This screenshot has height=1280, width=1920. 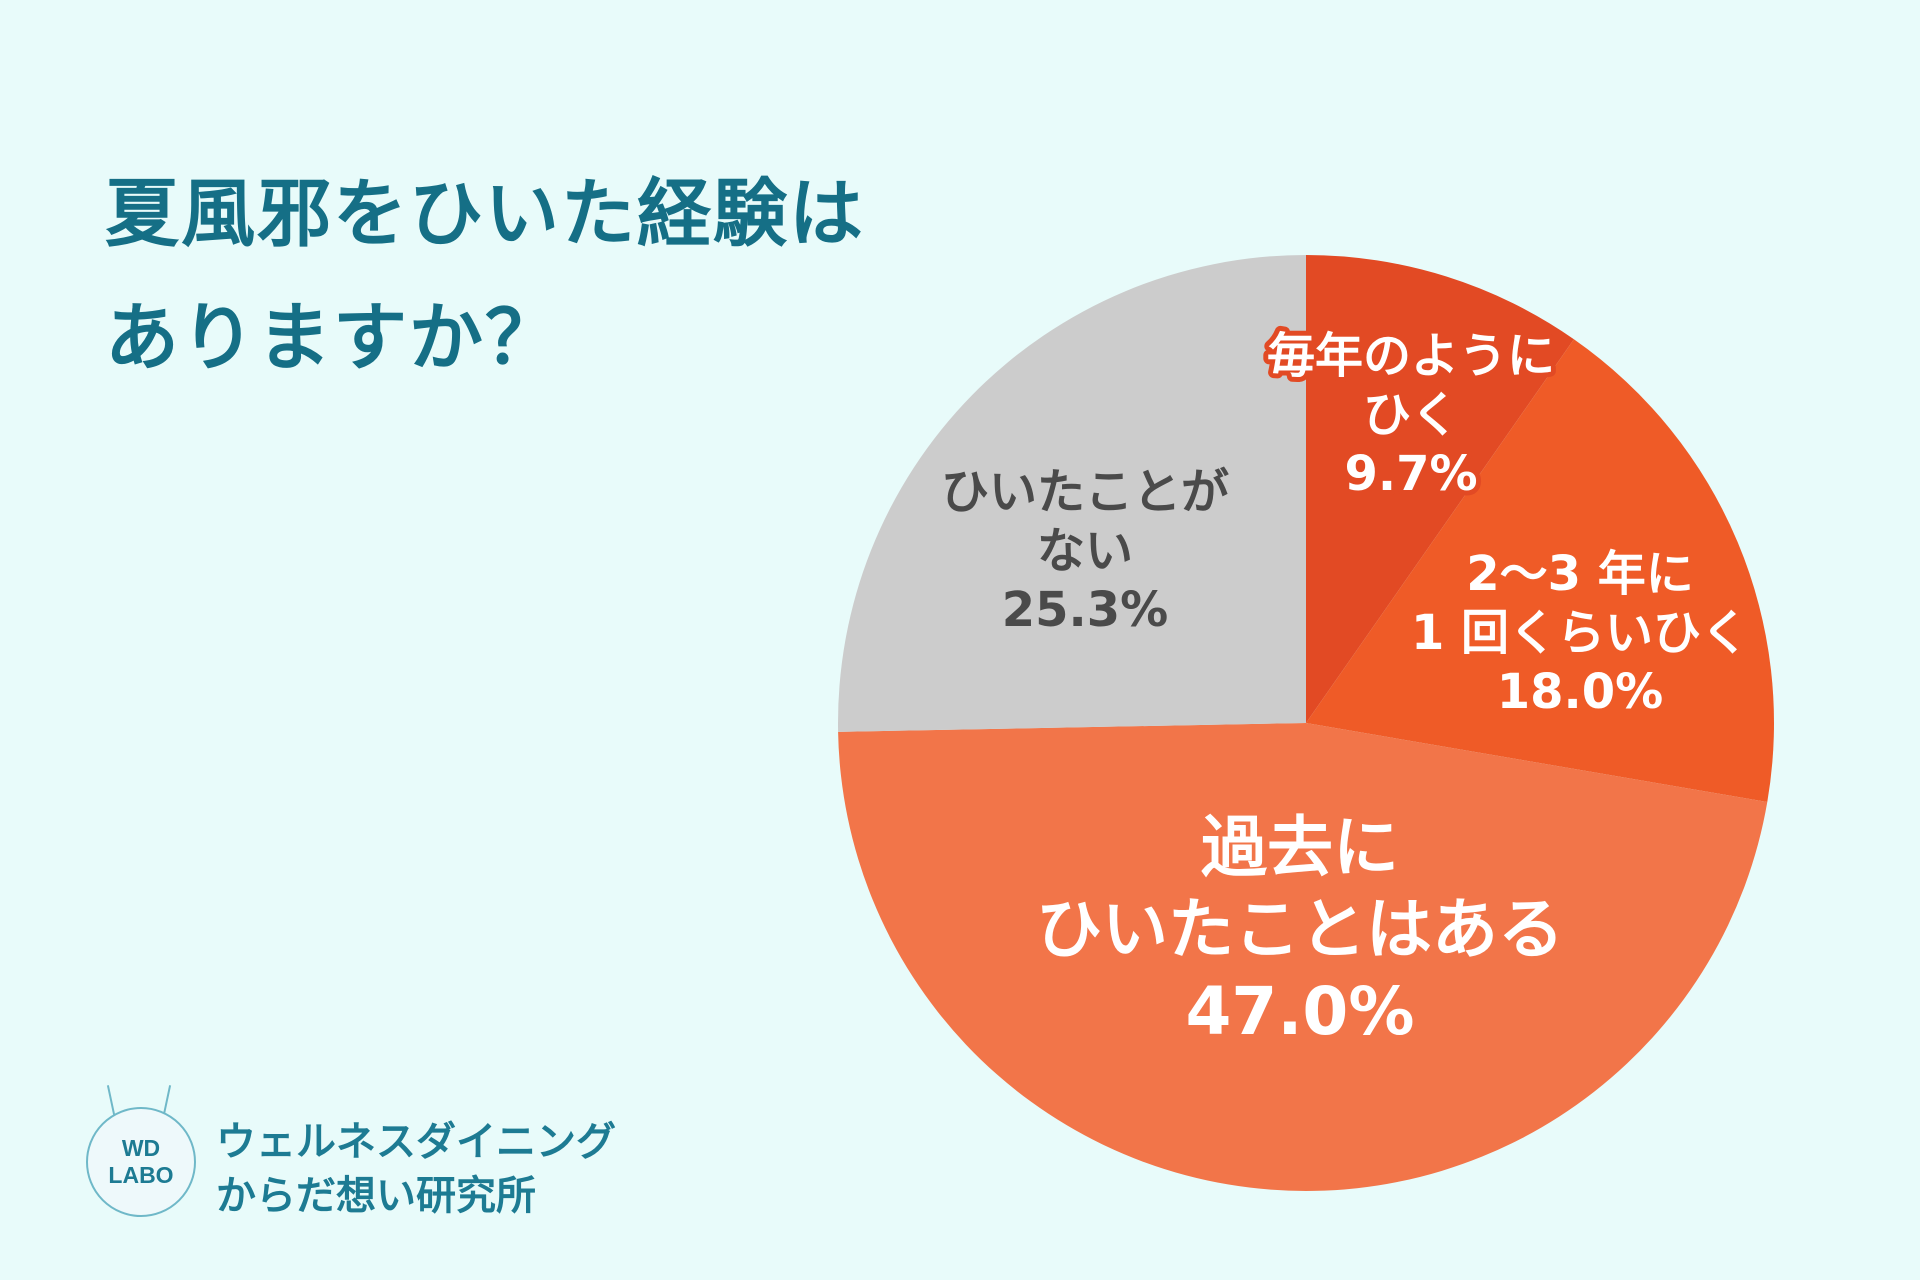 I want to click on logo-name-line1: ウェルネスダイニング, so click(x=416, y=1142).